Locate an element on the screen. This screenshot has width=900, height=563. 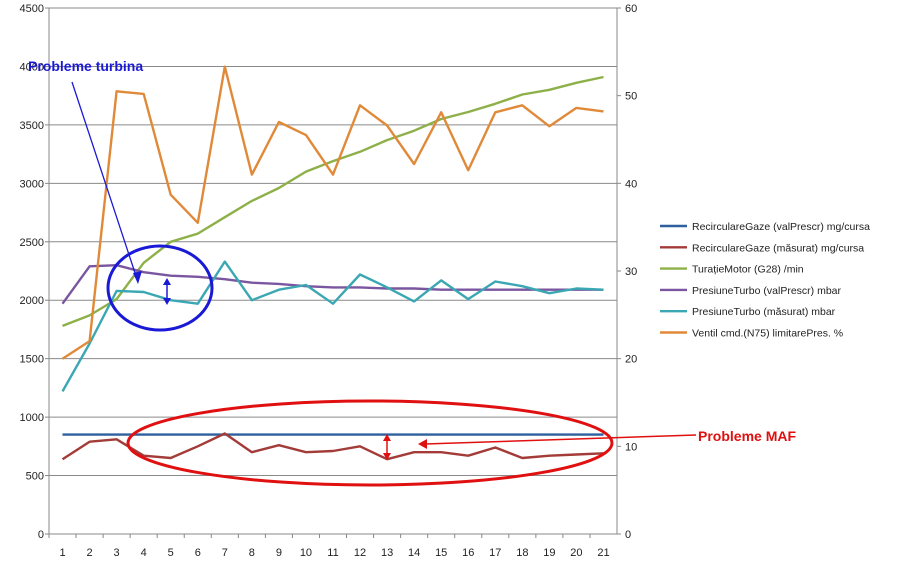
right-tick-label: 40 is located at coordinates (631, 184).